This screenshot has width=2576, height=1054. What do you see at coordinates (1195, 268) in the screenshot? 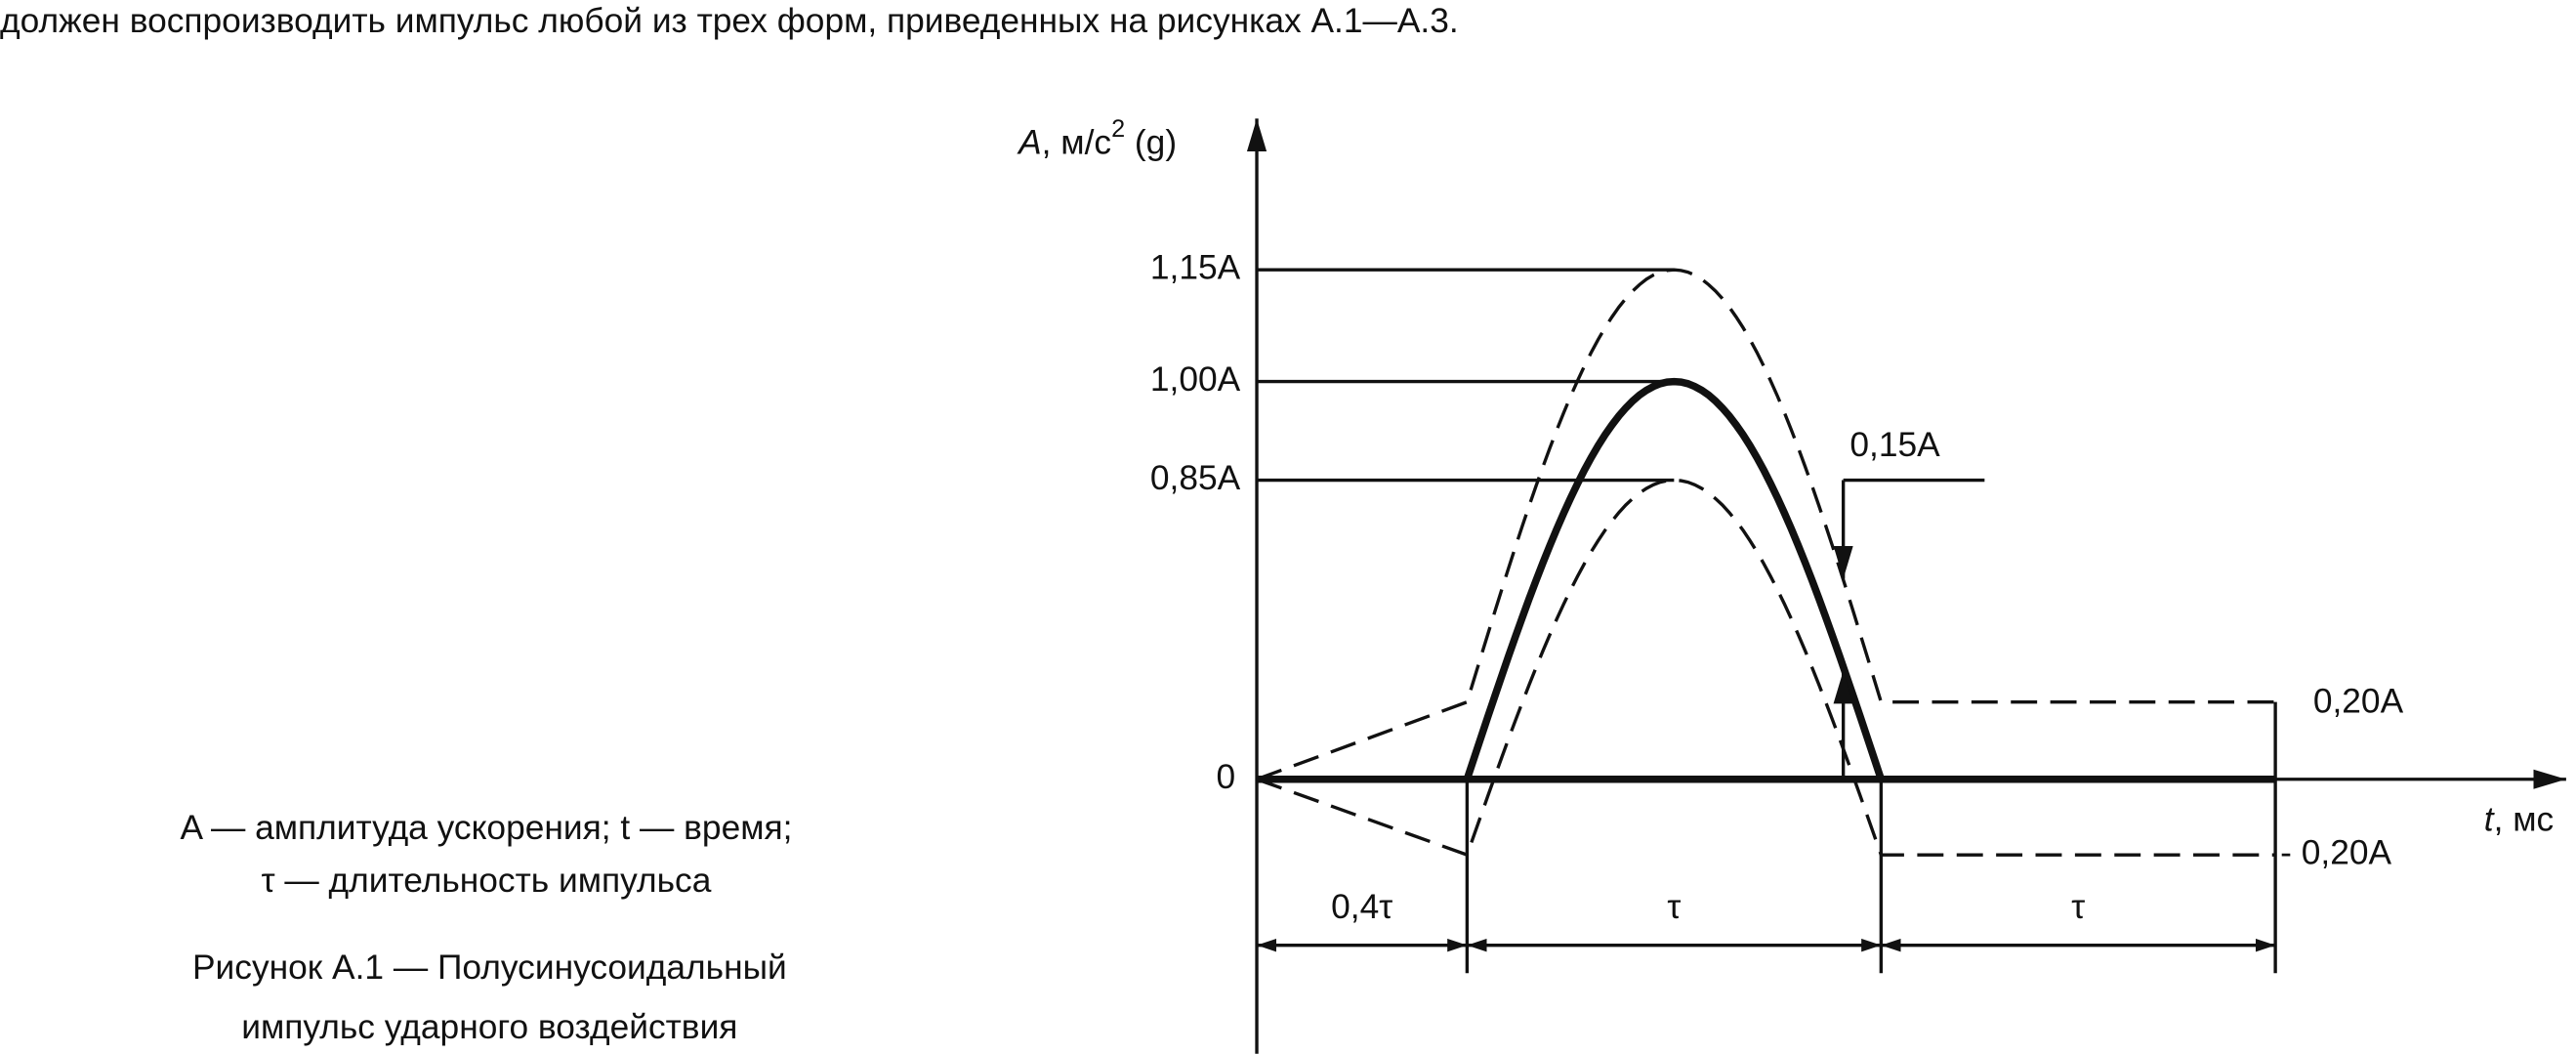
I see `level-label: 1,15A` at bounding box center [1195, 268].